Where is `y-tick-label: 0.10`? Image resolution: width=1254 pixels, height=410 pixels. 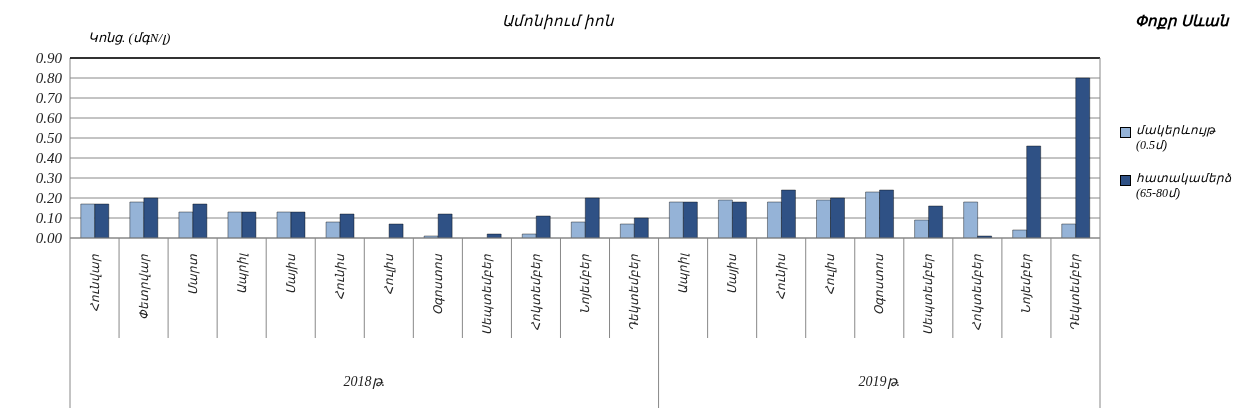
y-tick-label: 0.10 is located at coordinates (49, 218).